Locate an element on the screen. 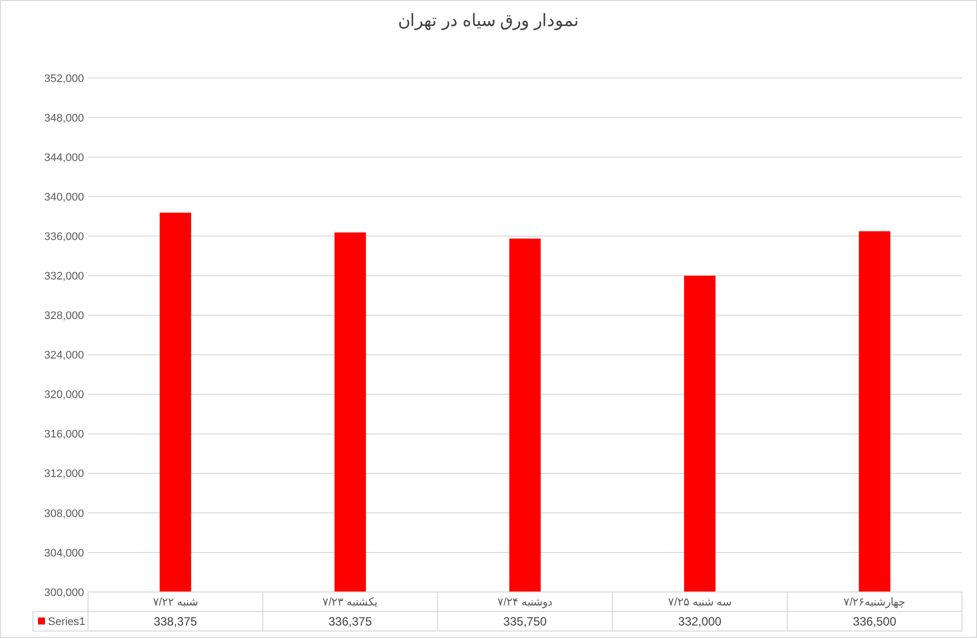  chart-title: نمودار ورق سیاه در تهران is located at coordinates (488, 21).